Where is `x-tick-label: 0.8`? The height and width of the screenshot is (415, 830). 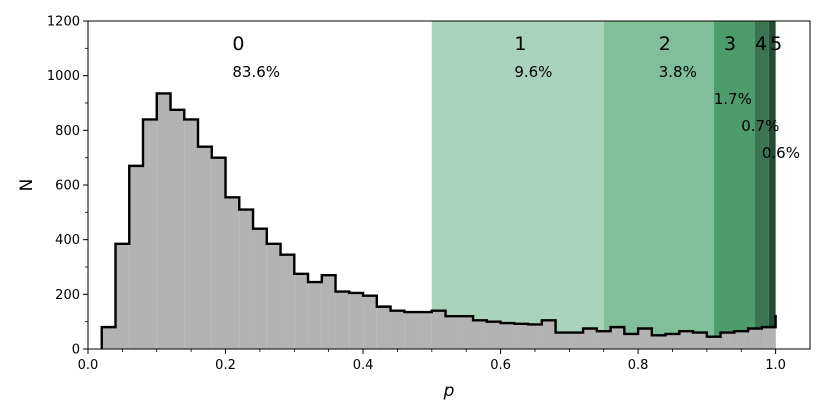 x-tick-label: 0.8 is located at coordinates (638, 365).